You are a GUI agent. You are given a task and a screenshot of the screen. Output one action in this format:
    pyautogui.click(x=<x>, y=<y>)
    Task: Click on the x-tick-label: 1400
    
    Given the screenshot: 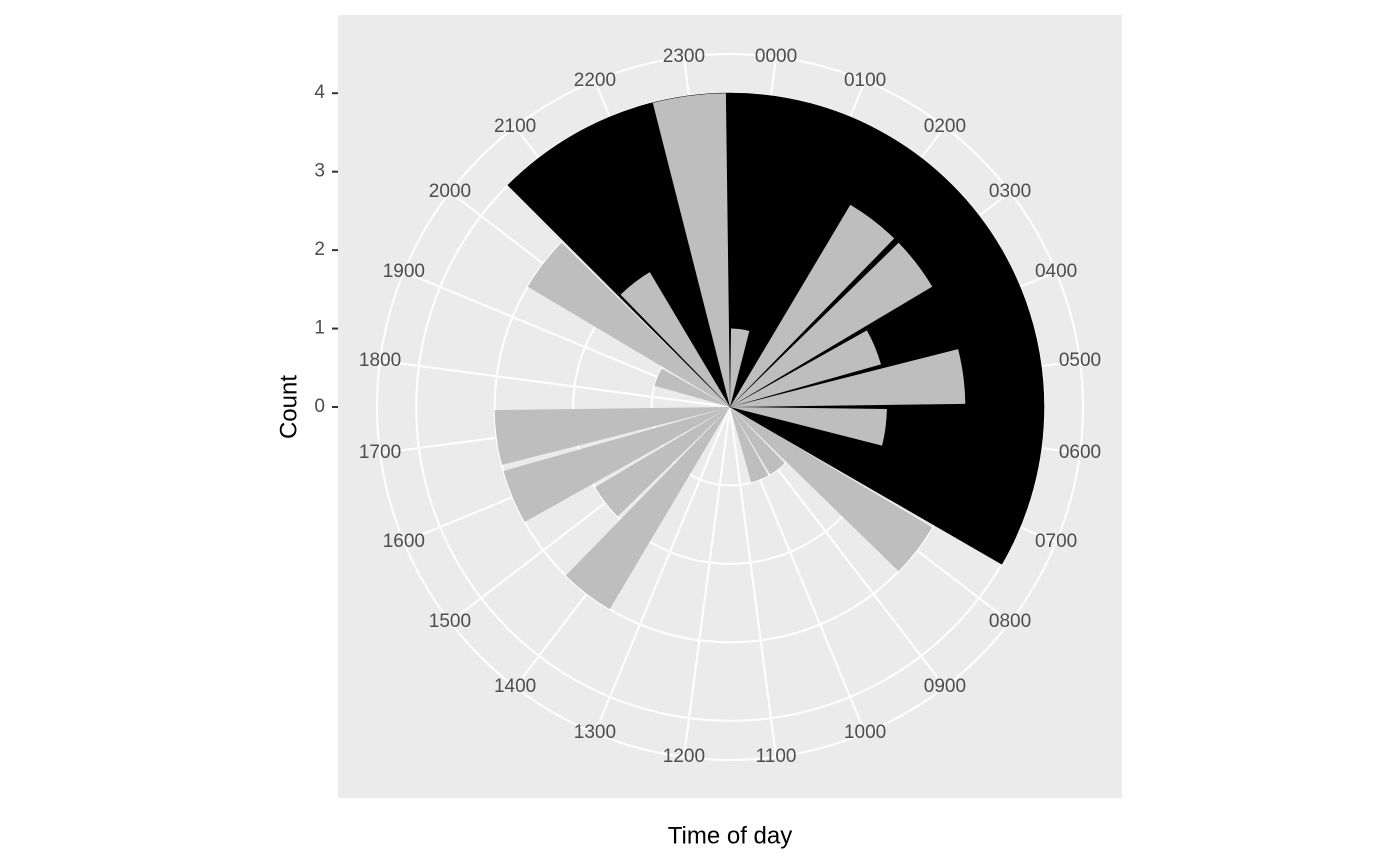 What is the action you would take?
    pyautogui.click(x=515, y=686)
    